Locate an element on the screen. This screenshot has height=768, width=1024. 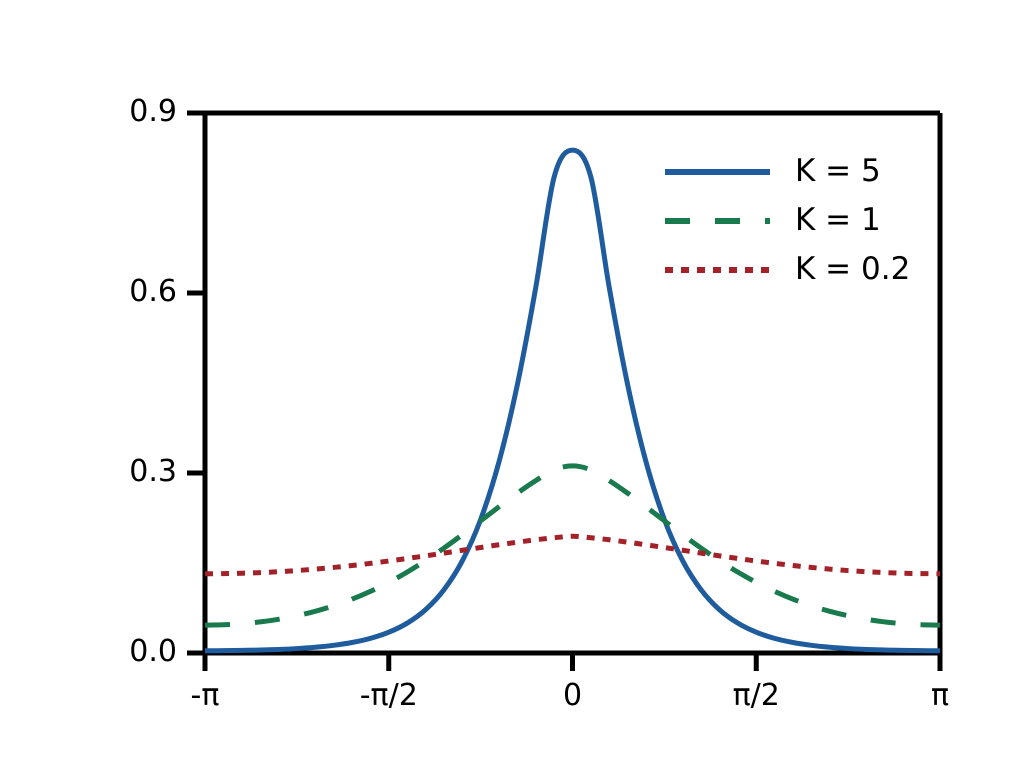
series-line is located at coordinates (572, 555).